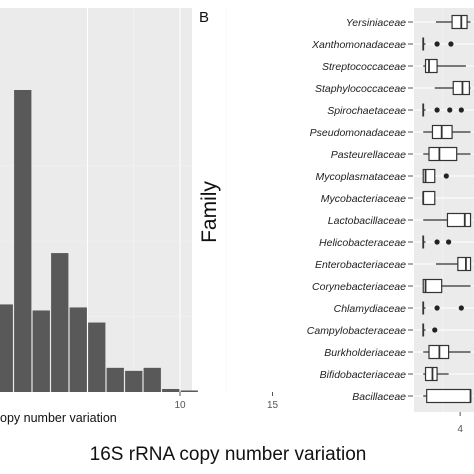 The width and height of the screenshot is (474, 474). Describe the element at coordinates (209, 212) in the screenshot. I see `panel-b-y-axis-label: Family` at that location.